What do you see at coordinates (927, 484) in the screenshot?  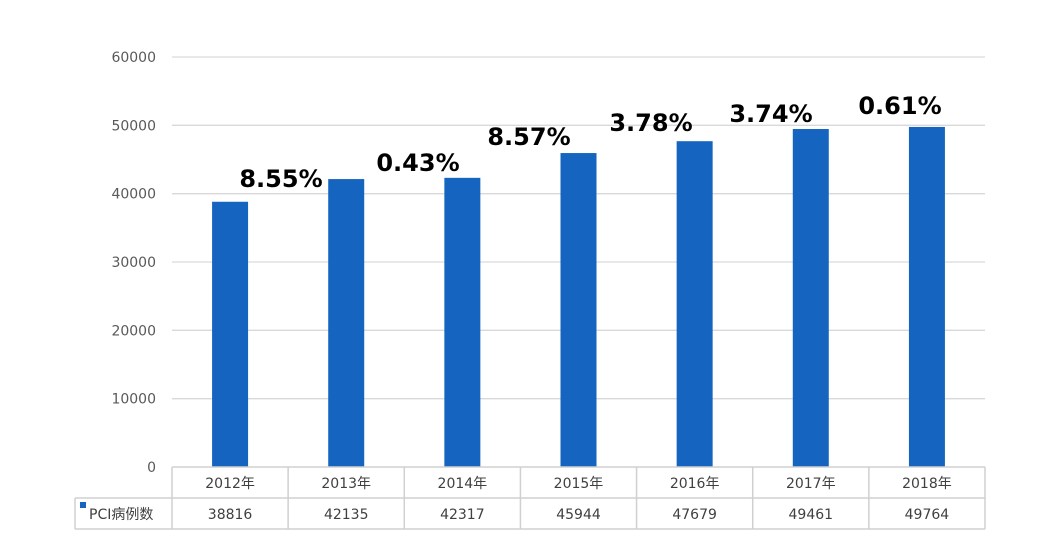 I see `category-label: 2018年` at bounding box center [927, 484].